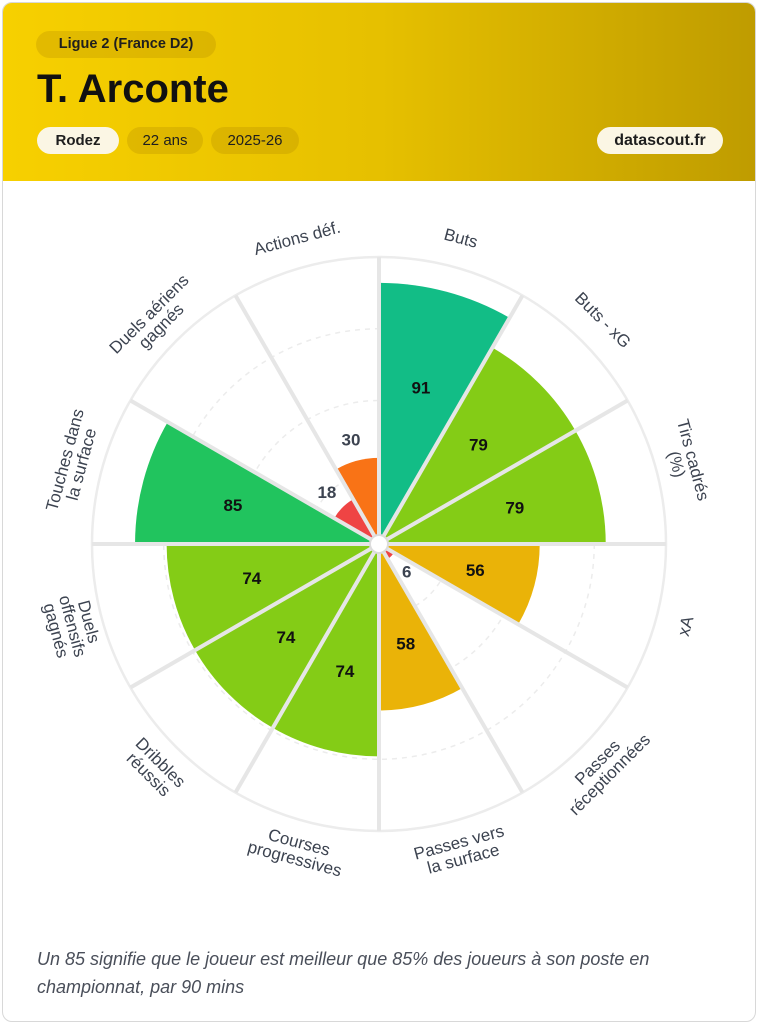 This screenshot has height=1024, width=758. What do you see at coordinates (475, 570) in the screenshot?
I see `value-label: 56` at bounding box center [475, 570].